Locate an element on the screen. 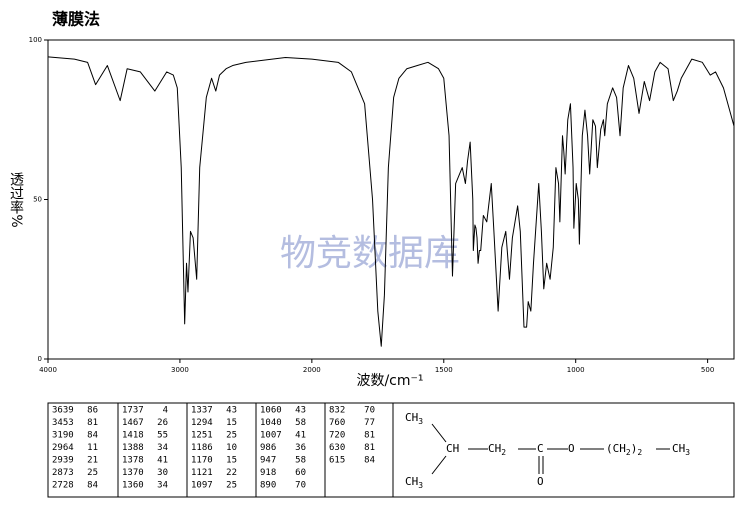  structure-bonds is located at coordinates (550, 449).